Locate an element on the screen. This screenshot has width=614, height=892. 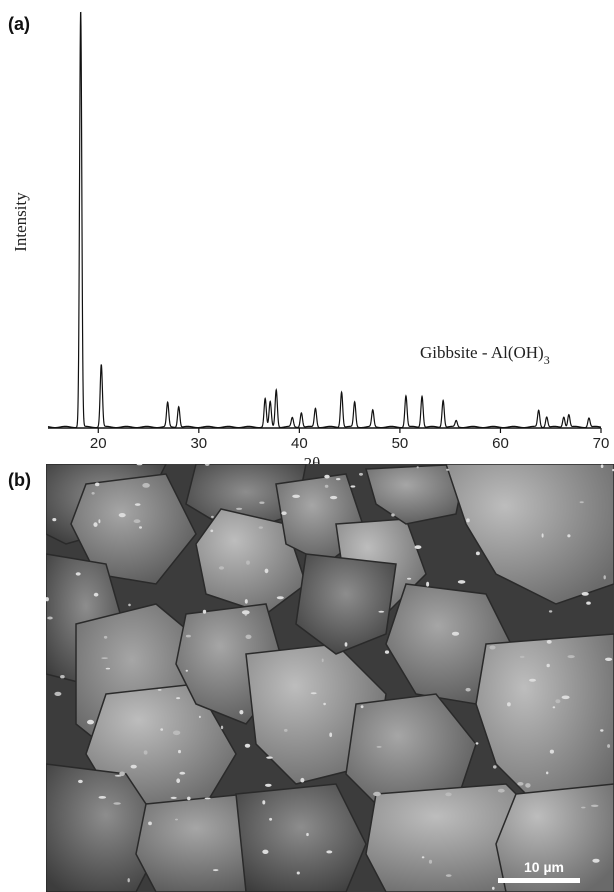
x-axis-ticks: 20 30 40 50 60 70 is located at coordinates (349, 440).